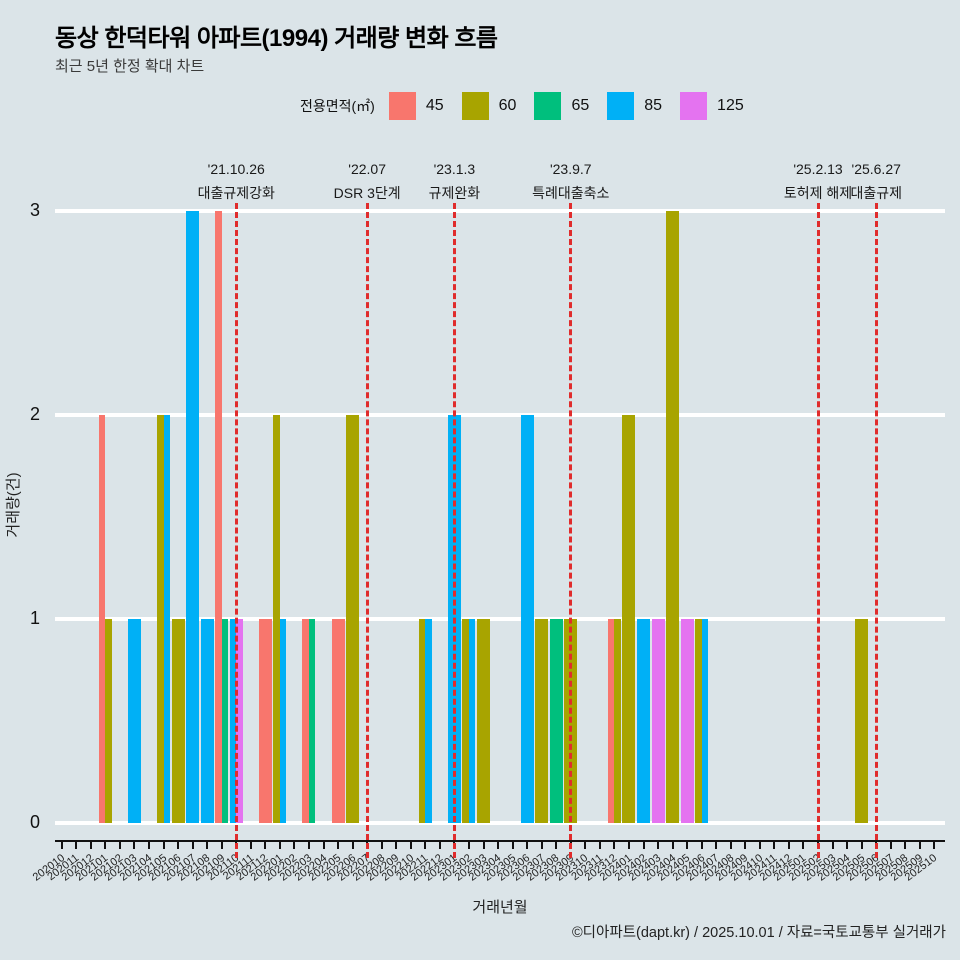 The width and height of the screenshot is (960, 960). What do you see at coordinates (818, 193) in the screenshot?
I see `annotation-event-label: 토허제 해제` at bounding box center [818, 193].